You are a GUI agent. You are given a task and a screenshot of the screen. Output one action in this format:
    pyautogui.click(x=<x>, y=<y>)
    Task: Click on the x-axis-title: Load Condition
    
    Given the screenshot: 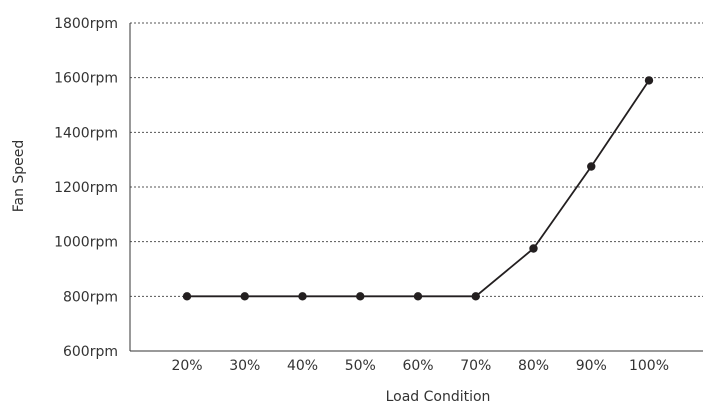 What is the action you would take?
    pyautogui.click(x=438, y=395)
    